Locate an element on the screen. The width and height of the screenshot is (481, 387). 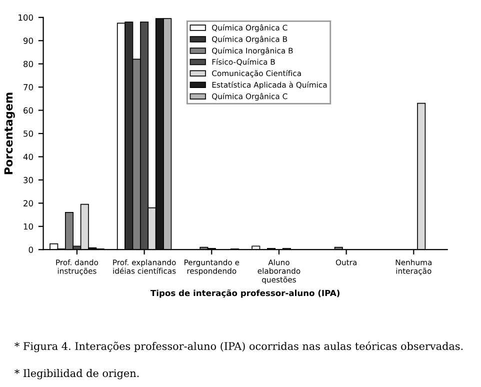
y-tick-label: 100 is located at coordinates (26, 17).